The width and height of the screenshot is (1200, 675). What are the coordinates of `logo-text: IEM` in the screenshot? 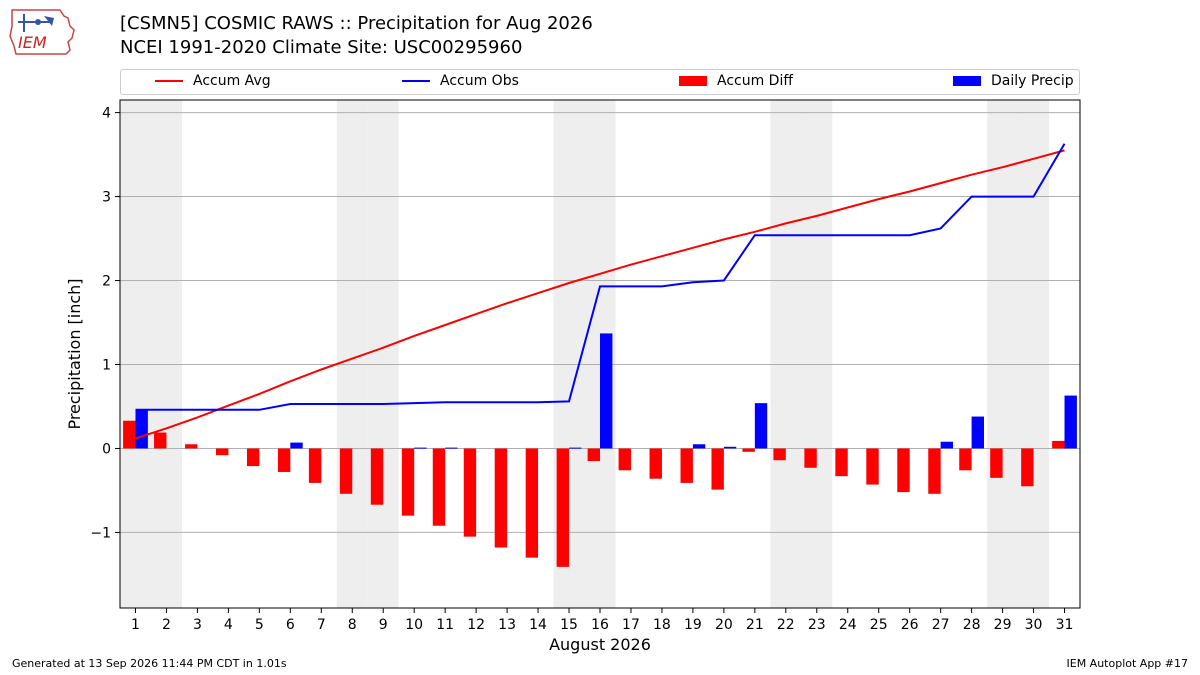 It's located at (32, 42).